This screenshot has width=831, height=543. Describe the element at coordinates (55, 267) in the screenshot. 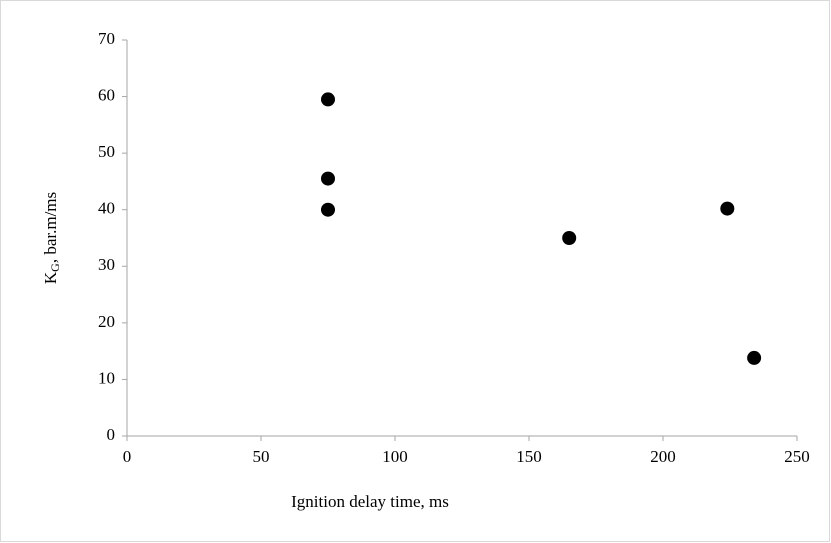

I see `y-label-sub: G` at that location.